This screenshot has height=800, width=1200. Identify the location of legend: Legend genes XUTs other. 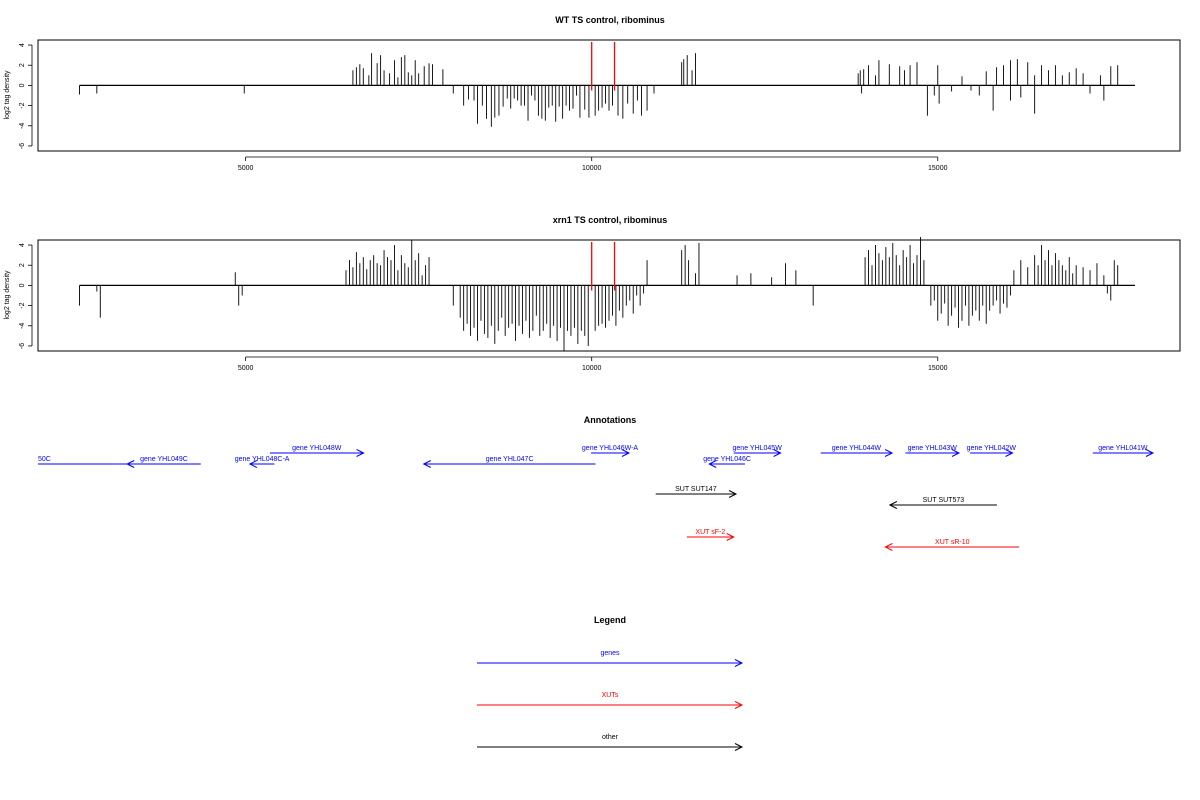
(610, 683).